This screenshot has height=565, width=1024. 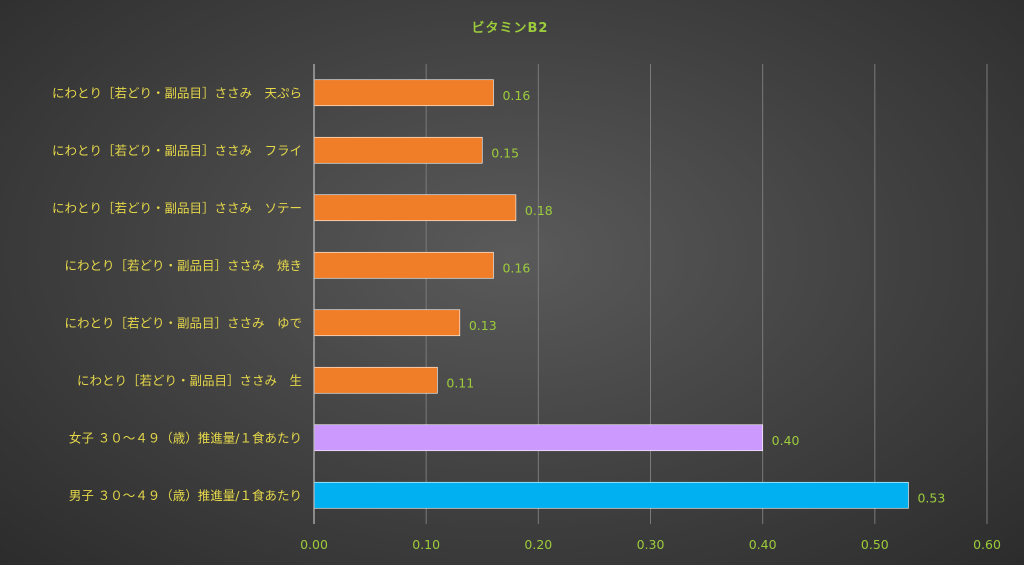 I want to click on x-tick-label: 0.10, so click(x=426, y=544).